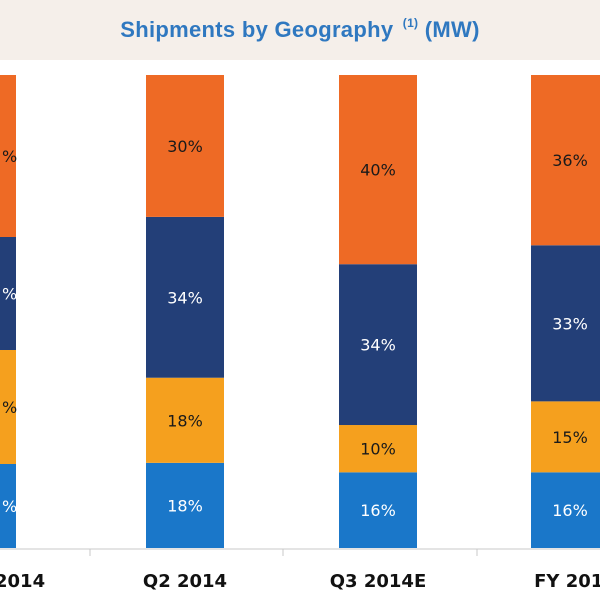 This screenshot has height=600, width=600. I want to click on data-label-0-2: %, so click(9, 294).